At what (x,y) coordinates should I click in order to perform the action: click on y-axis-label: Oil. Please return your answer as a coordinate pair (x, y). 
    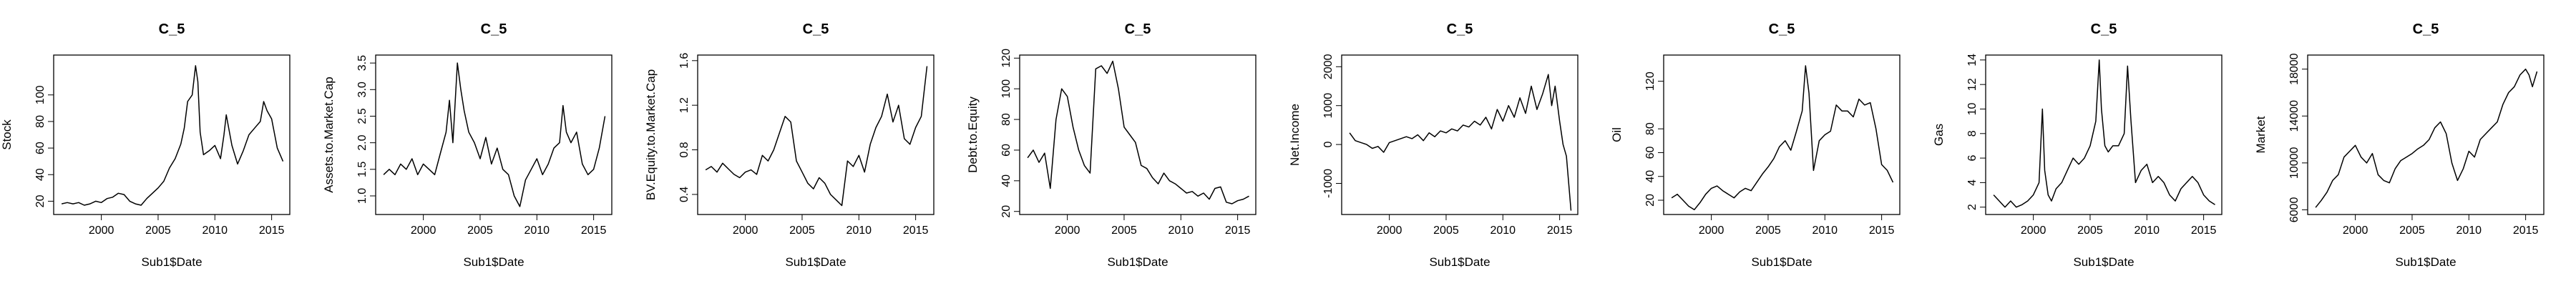
    Looking at the image, I should click on (1617, 134).